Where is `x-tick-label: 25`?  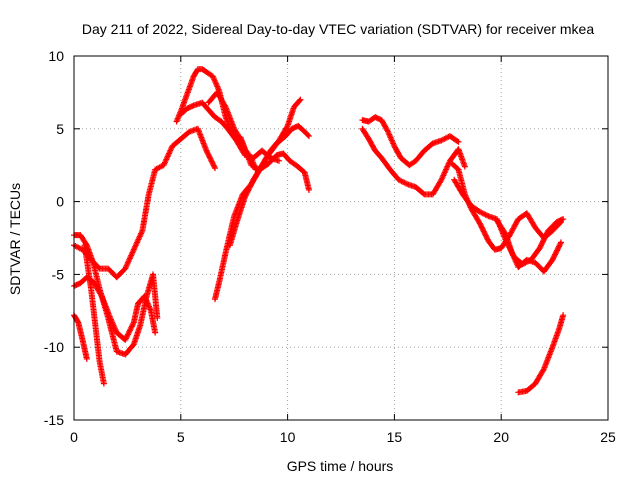
x-tick-label: 25 is located at coordinates (608, 437).